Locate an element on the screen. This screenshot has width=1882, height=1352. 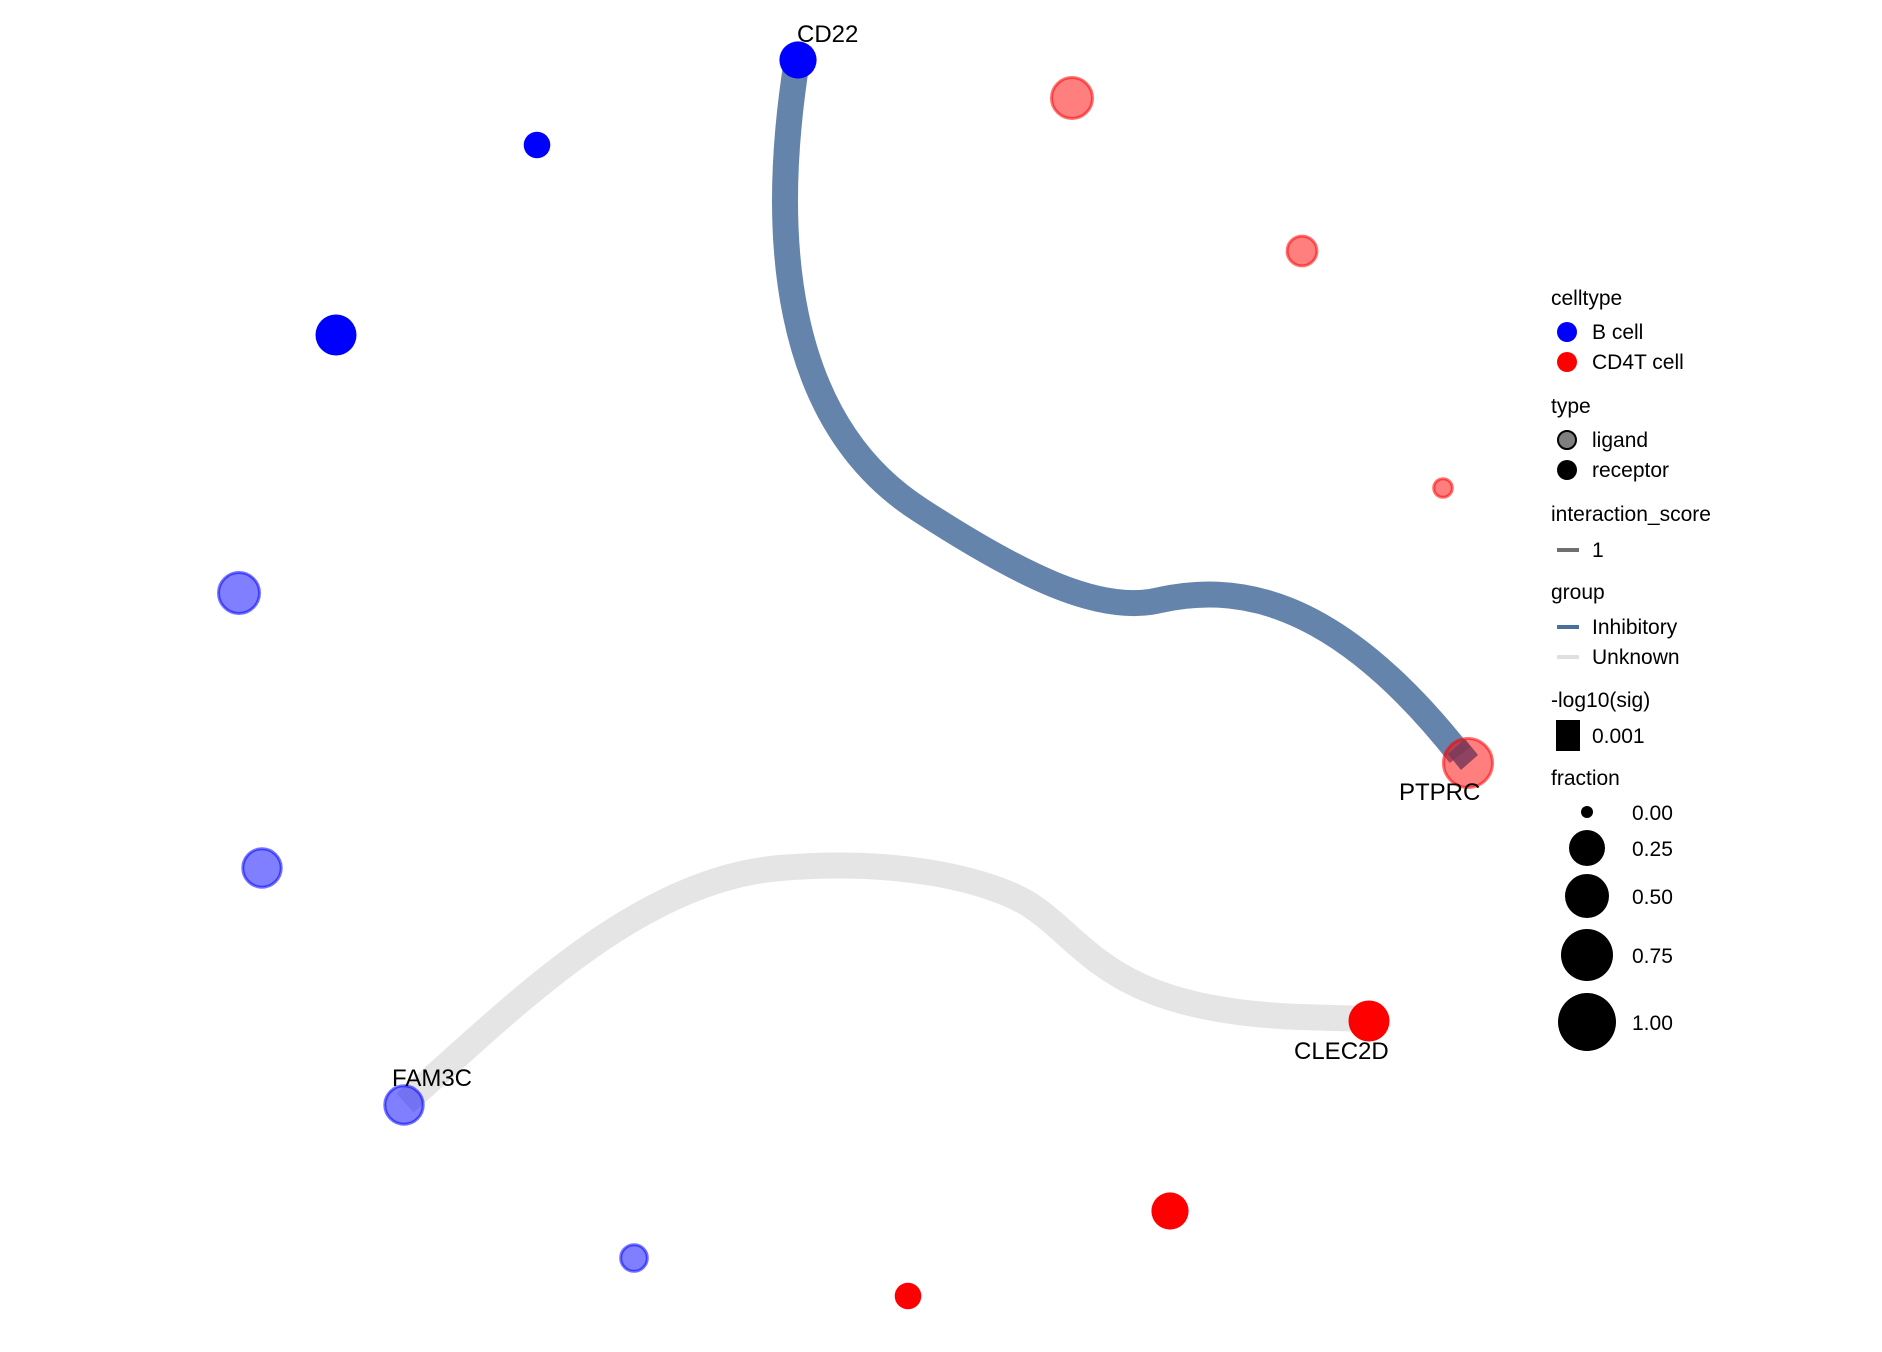
legend-label-fraction-3: 0.75 is located at coordinates (1652, 956).